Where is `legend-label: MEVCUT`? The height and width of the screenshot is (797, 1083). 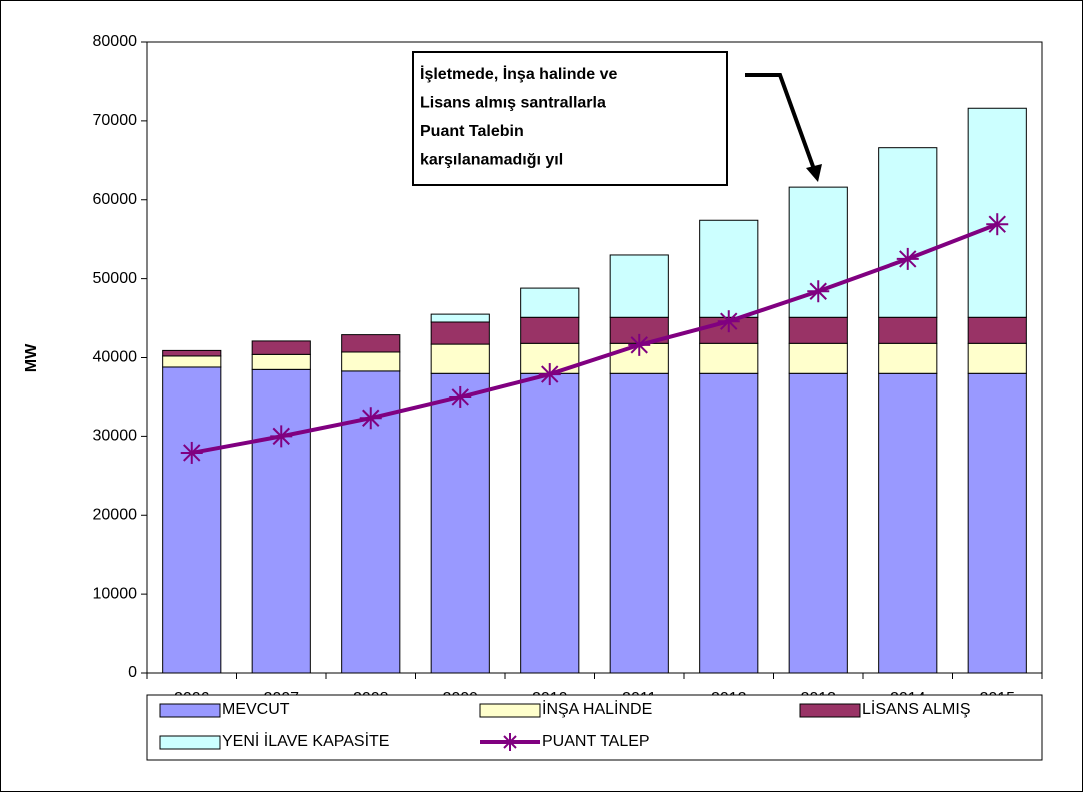 legend-label: MEVCUT is located at coordinates (256, 709).